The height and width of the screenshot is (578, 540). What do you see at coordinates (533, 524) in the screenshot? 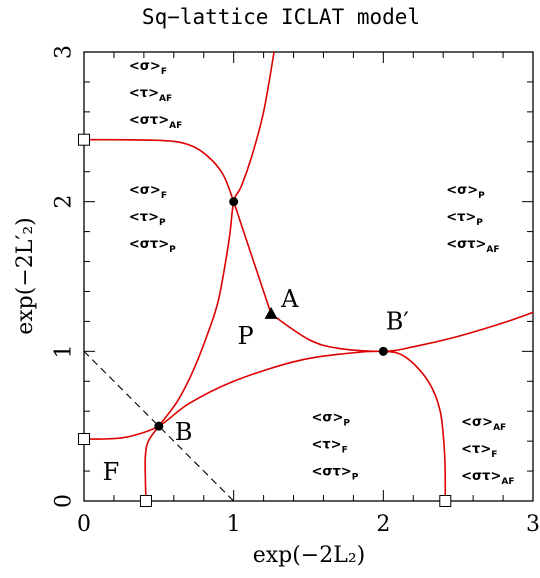
I see `x-tick-label: 3` at bounding box center [533, 524].